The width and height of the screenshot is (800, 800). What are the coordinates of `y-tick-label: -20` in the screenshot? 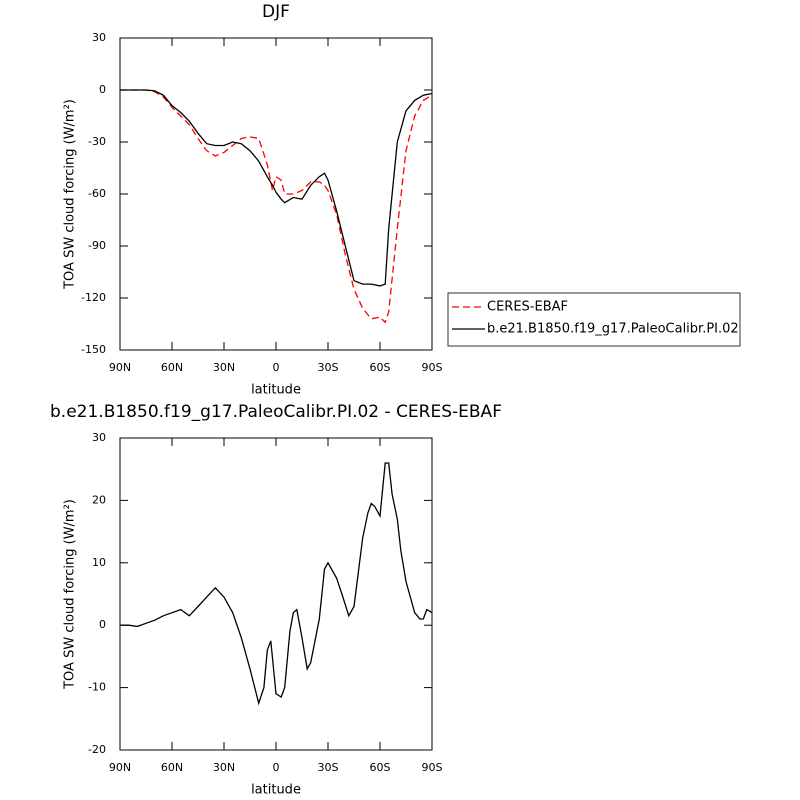 It's located at (97, 749).